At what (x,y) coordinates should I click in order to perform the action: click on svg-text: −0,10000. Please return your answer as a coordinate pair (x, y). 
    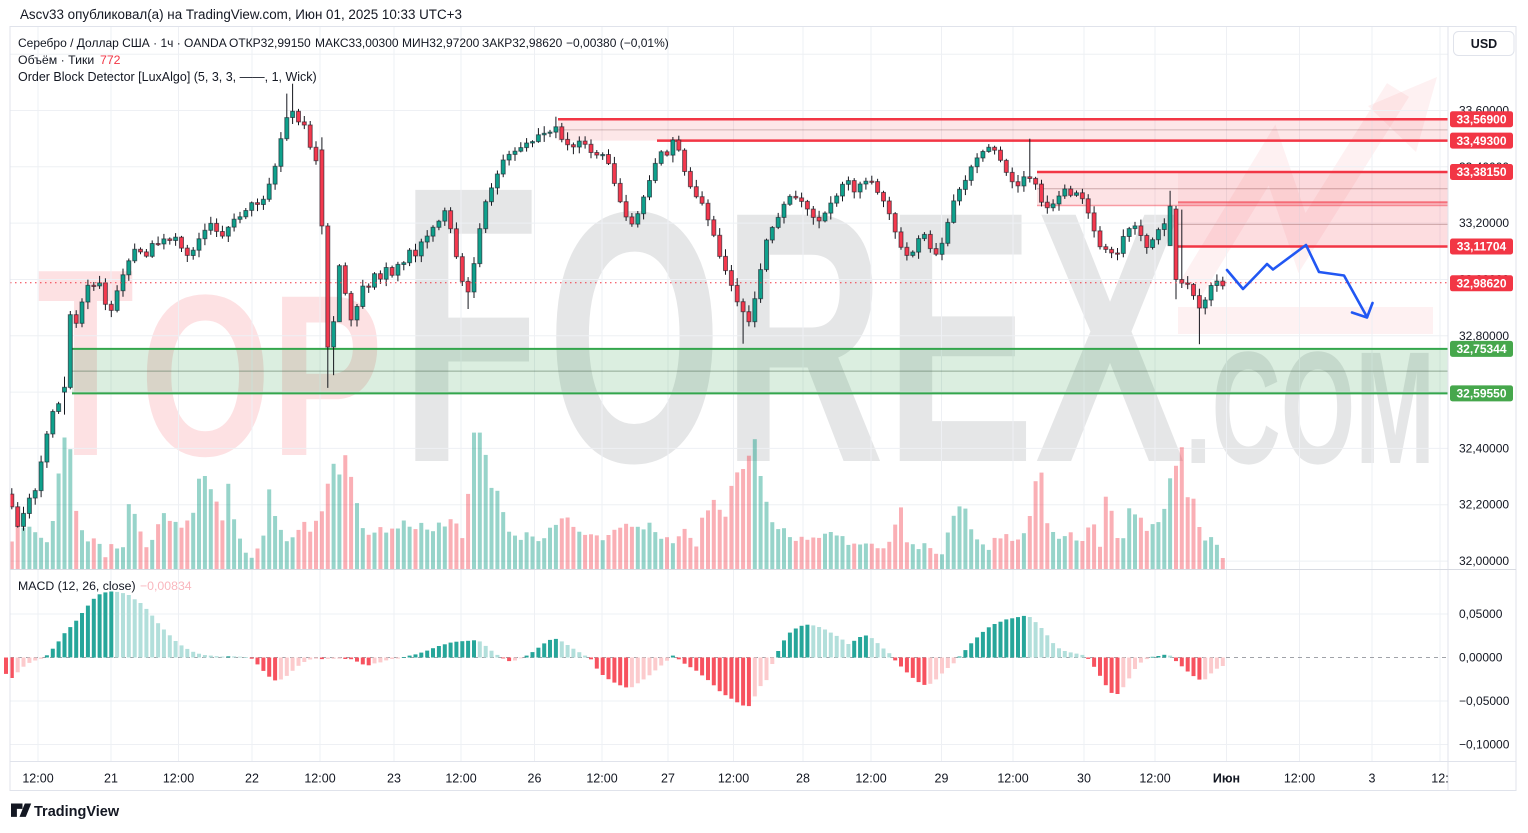
    Looking at the image, I should click on (1484, 745).